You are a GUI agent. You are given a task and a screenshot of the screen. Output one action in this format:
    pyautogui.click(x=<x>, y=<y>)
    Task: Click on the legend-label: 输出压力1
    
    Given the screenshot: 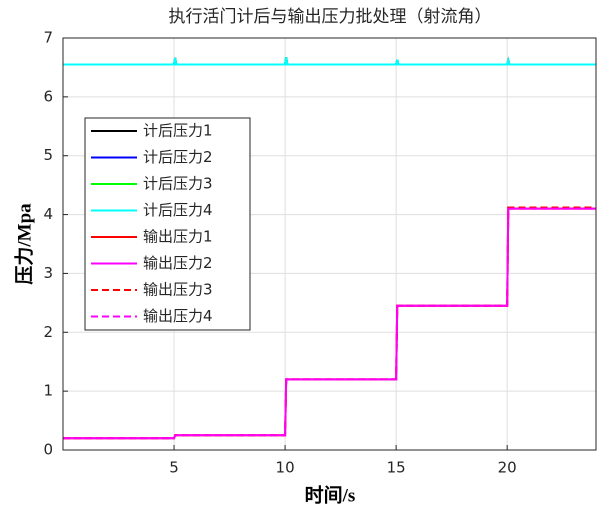 What is the action you would take?
    pyautogui.click(x=178, y=237)
    